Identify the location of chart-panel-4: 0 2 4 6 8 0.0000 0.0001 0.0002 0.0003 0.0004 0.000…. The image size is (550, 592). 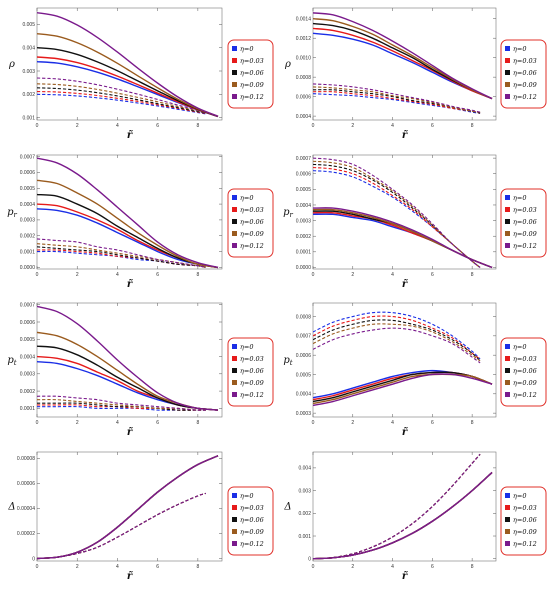
(415, 222).